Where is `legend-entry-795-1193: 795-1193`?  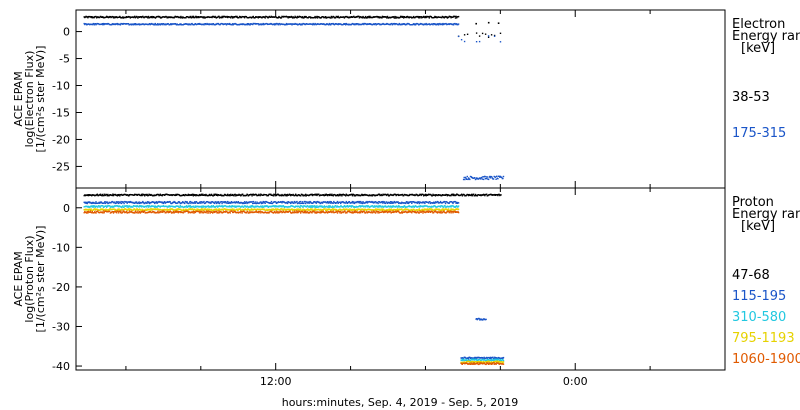
legend-entry-795-1193: 795-1193 is located at coordinates (763, 338).